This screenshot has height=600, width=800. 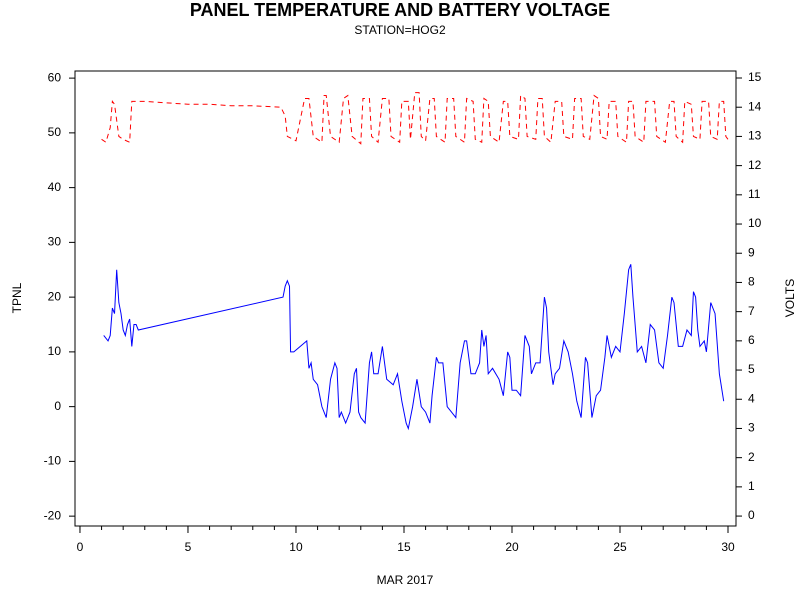 I want to click on y2-tick-label: 14, so click(x=755, y=106).